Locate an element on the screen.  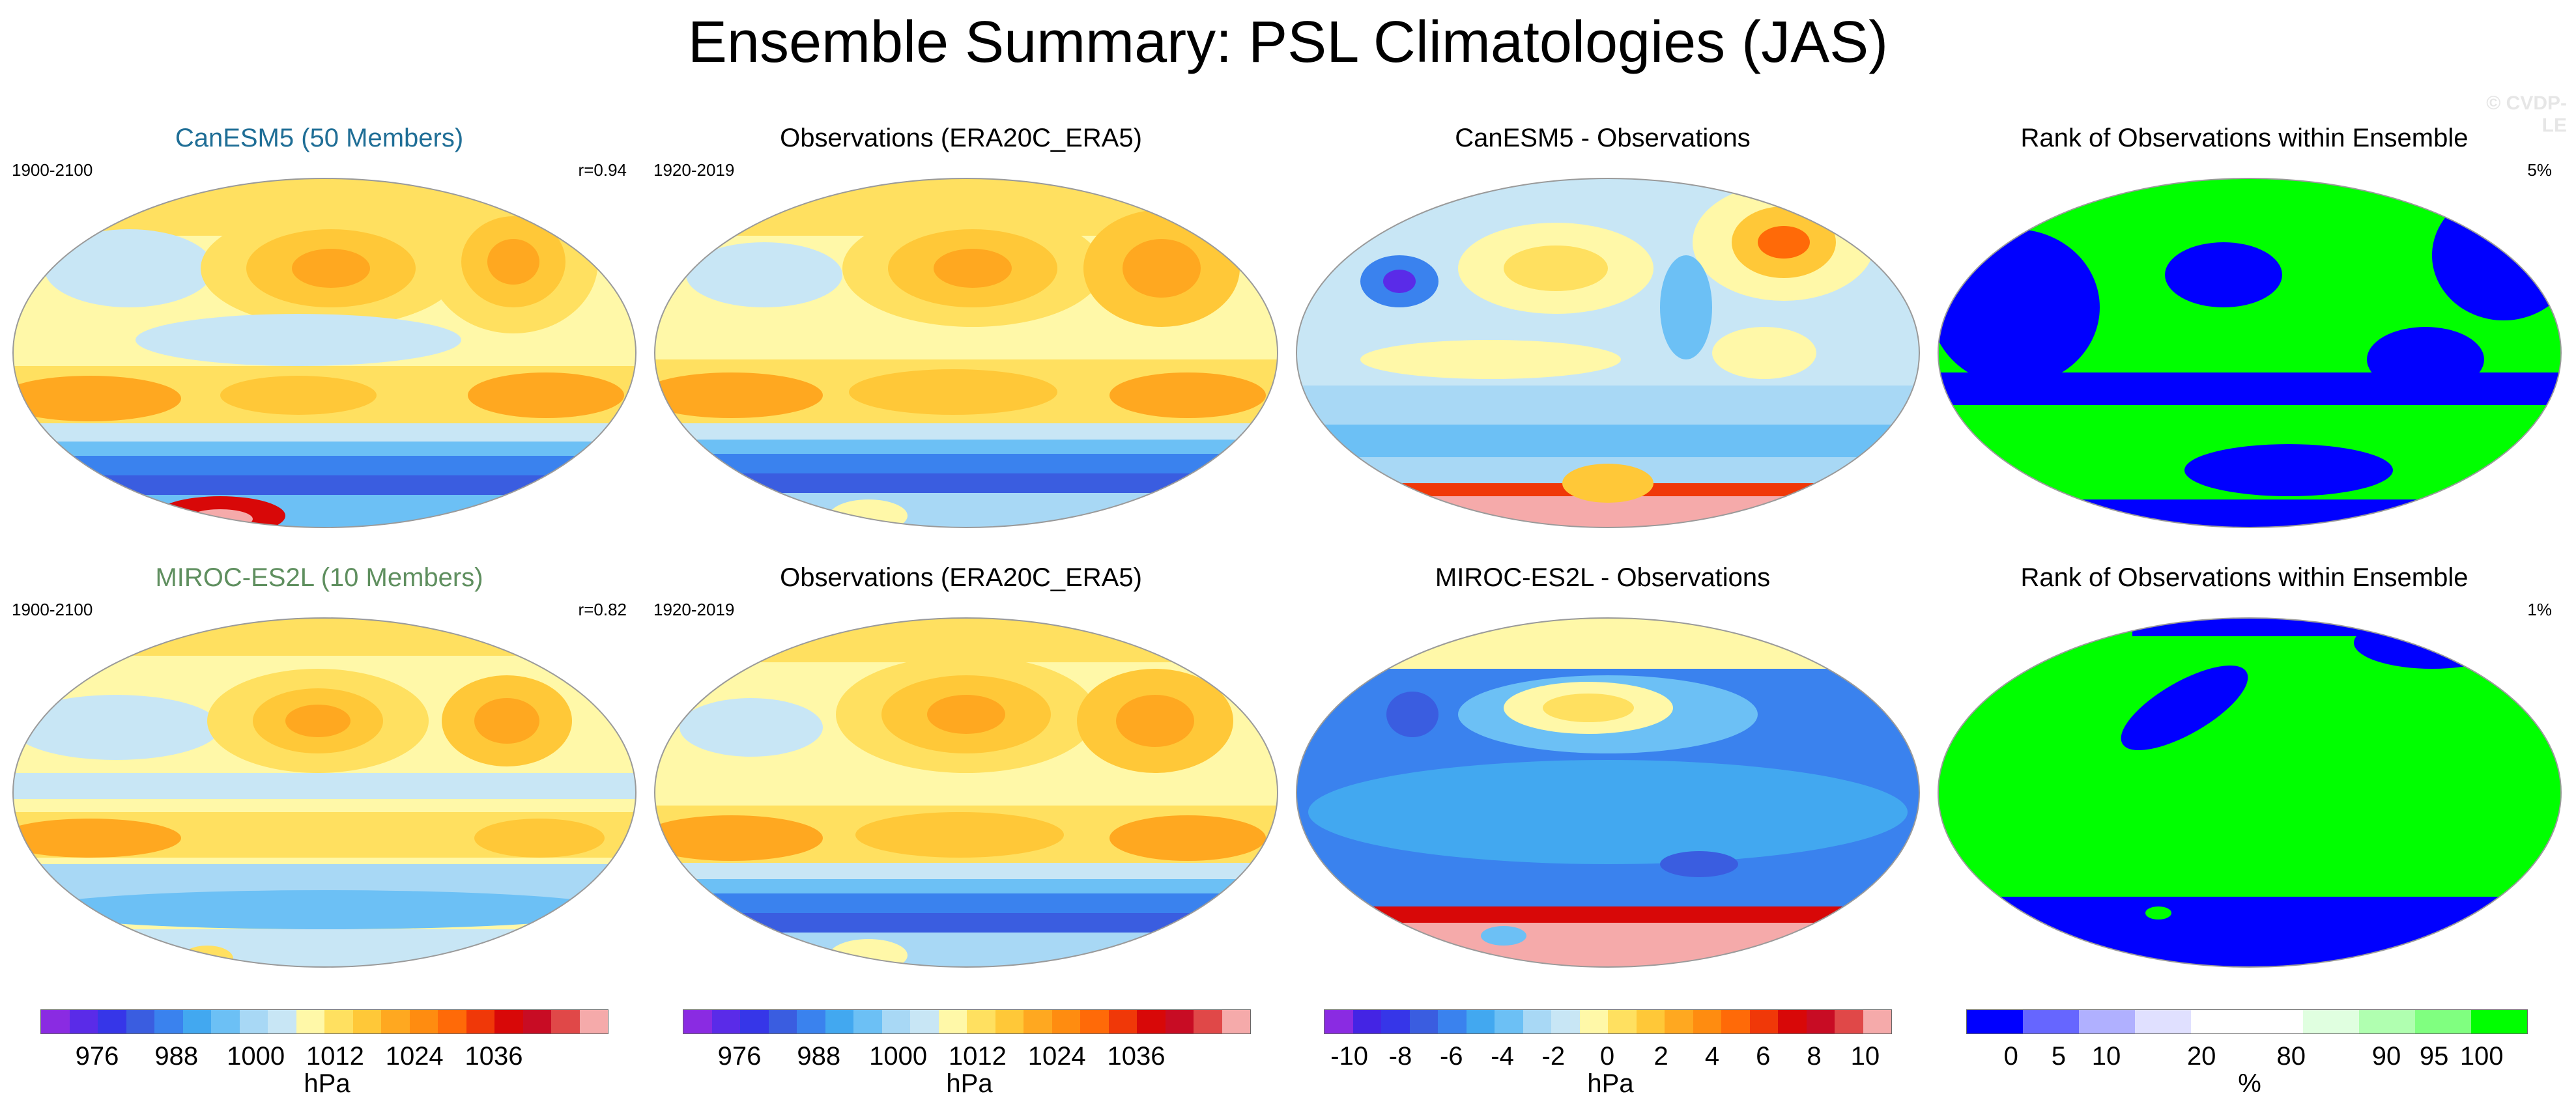
panel-title: MIROC-ES2L - Observations is located at coordinates (1603, 578).